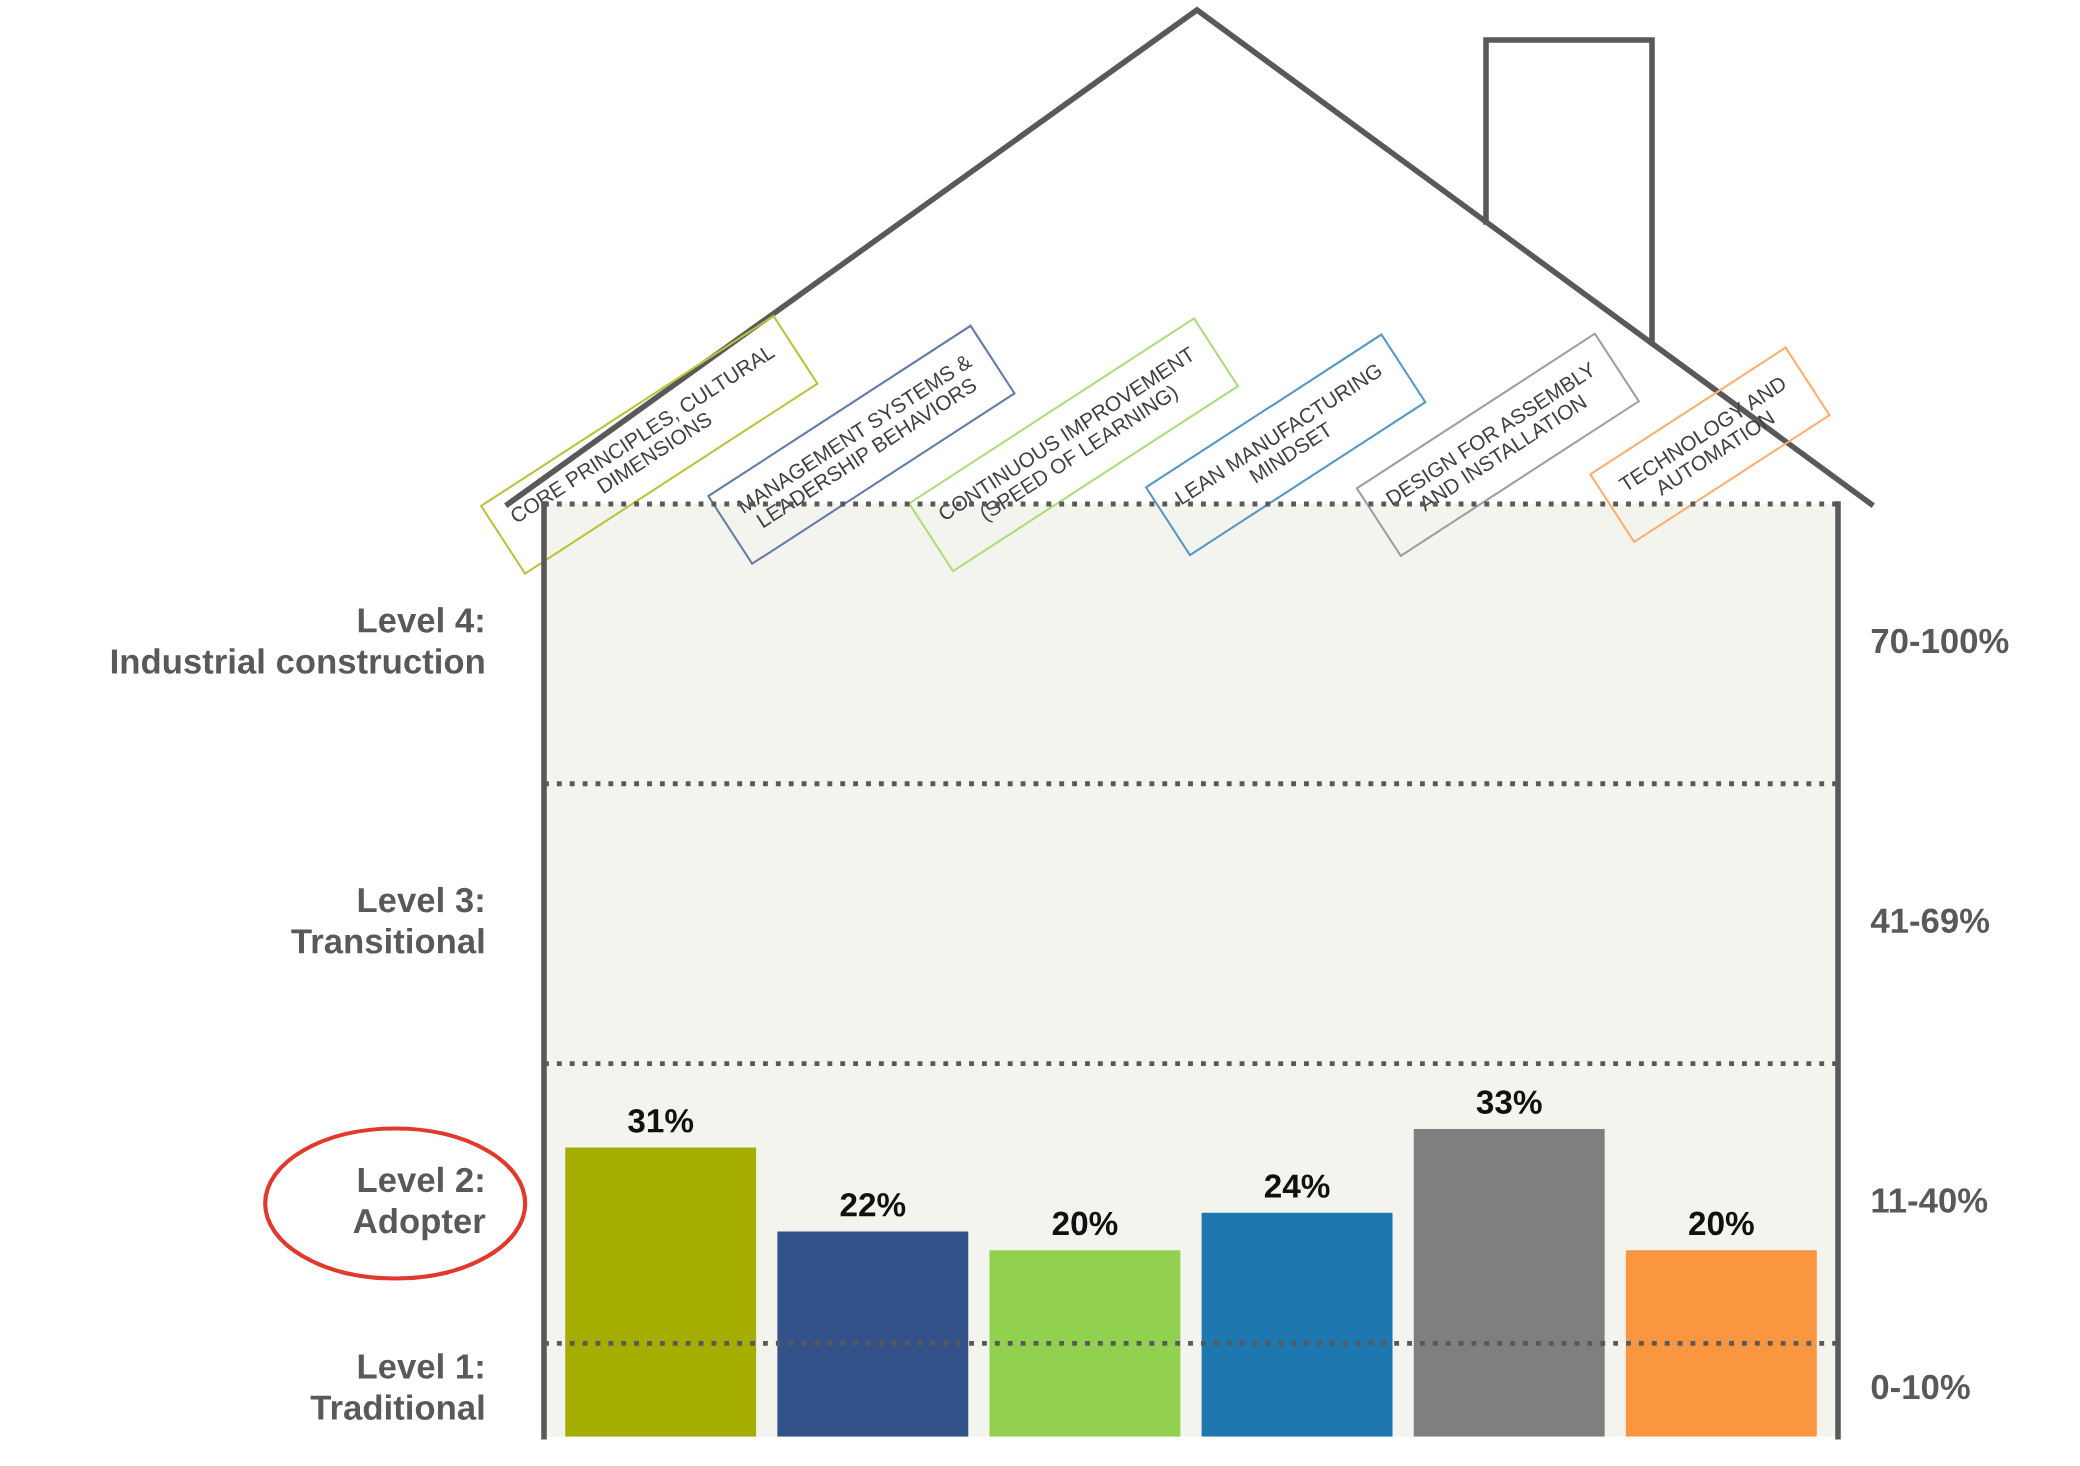 The image size is (2080, 1466). What do you see at coordinates (1920, 1387) in the screenshot?
I see `band-label: 0-10%` at bounding box center [1920, 1387].